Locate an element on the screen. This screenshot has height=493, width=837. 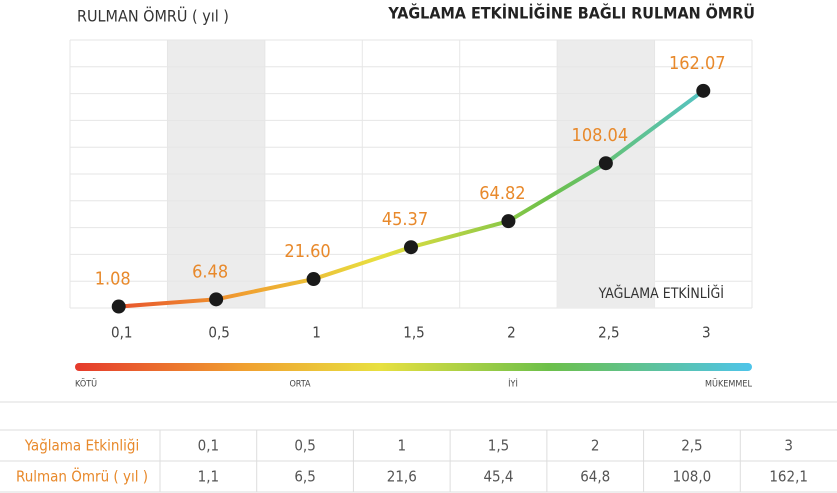
scale-label: İYİ is located at coordinates (513, 384).